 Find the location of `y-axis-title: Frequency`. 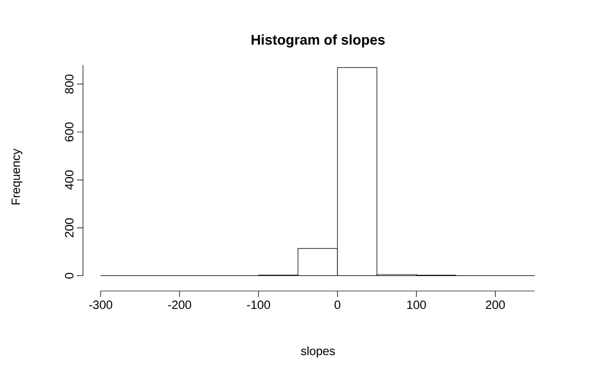

y-axis-title: Frequency is located at coordinates (17, 176).